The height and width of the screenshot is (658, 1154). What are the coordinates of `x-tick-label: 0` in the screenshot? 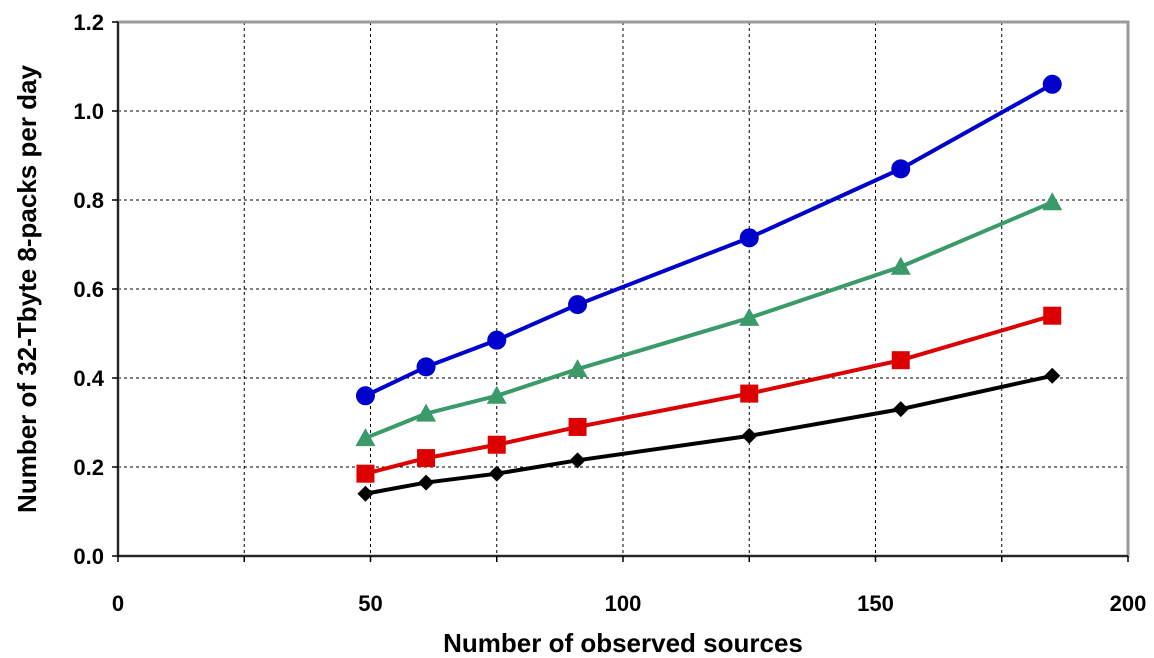 It's located at (118, 603).